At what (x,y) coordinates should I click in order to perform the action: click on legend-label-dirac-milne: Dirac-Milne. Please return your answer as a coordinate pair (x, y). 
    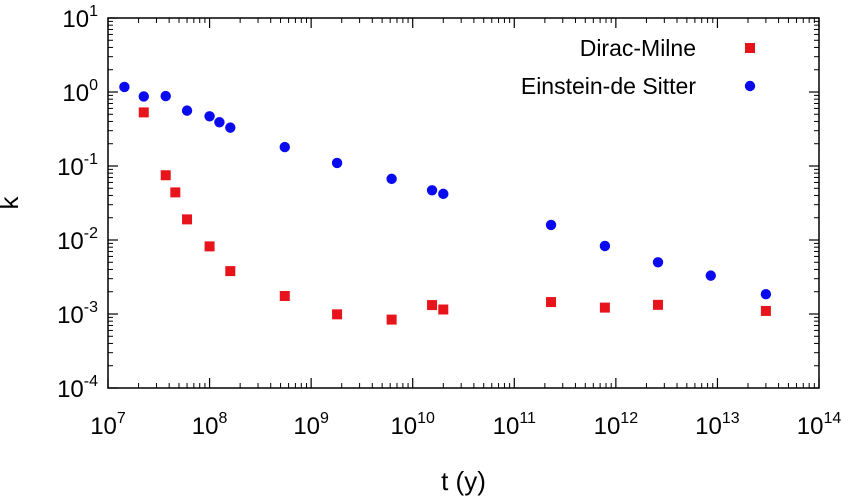
    Looking at the image, I should click on (638, 48).